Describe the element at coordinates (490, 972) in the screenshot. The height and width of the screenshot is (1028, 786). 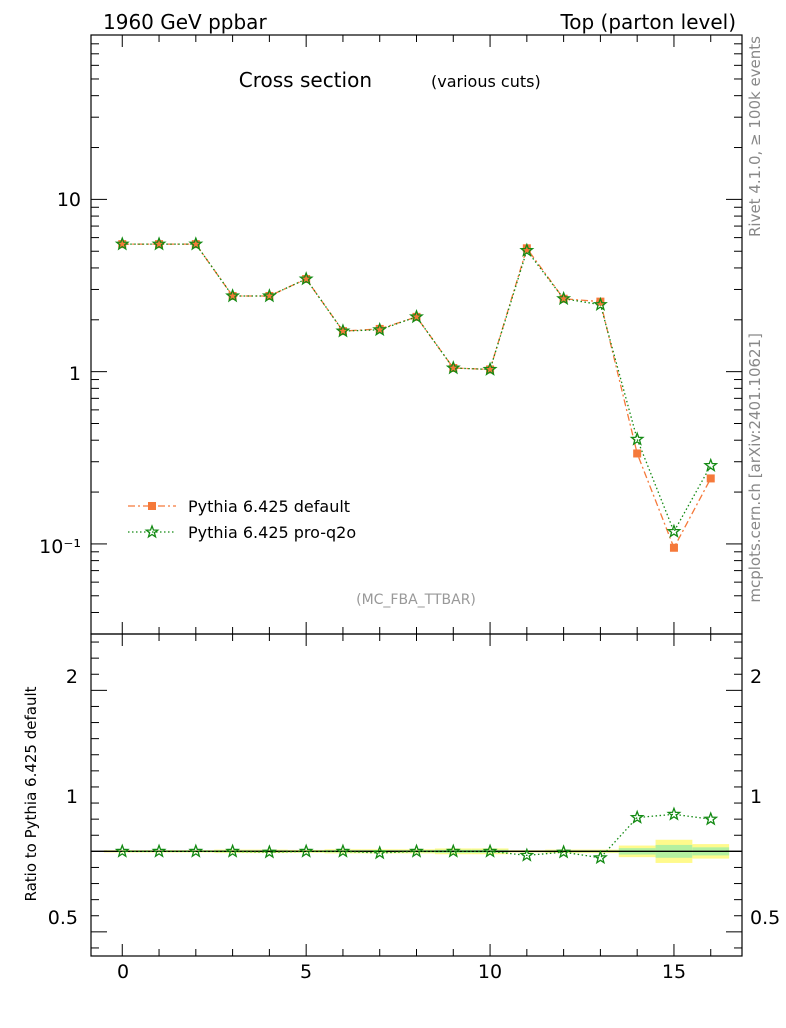
I see `x-tick-label-10: 10` at that location.